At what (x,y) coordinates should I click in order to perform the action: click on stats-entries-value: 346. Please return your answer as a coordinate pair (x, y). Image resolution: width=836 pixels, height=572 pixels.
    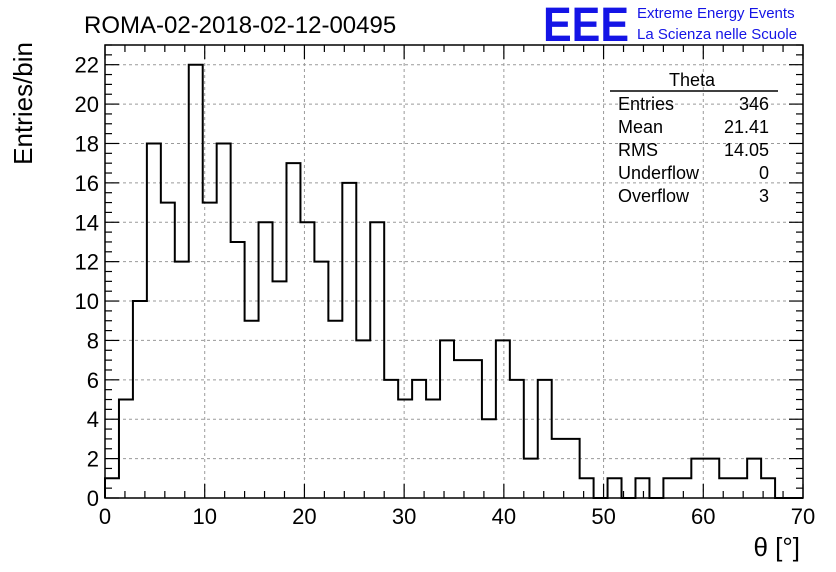
    Looking at the image, I should click on (754, 104).